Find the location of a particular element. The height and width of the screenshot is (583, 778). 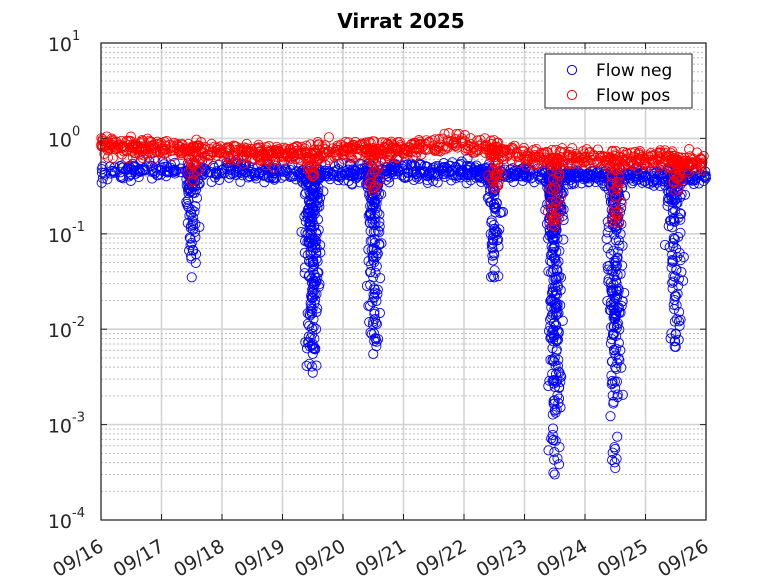

y-tick-label-exponent: 1 is located at coordinates (76, 36).